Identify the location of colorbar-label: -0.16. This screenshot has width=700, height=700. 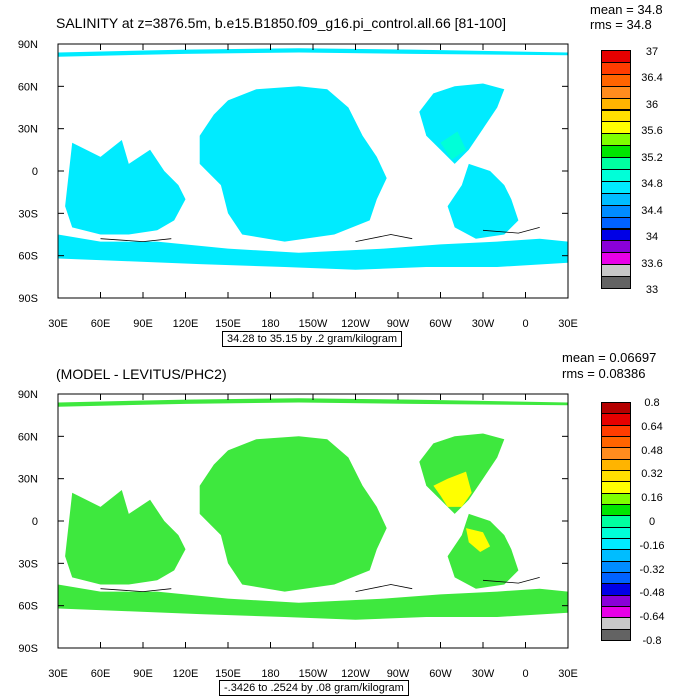
(652, 545).